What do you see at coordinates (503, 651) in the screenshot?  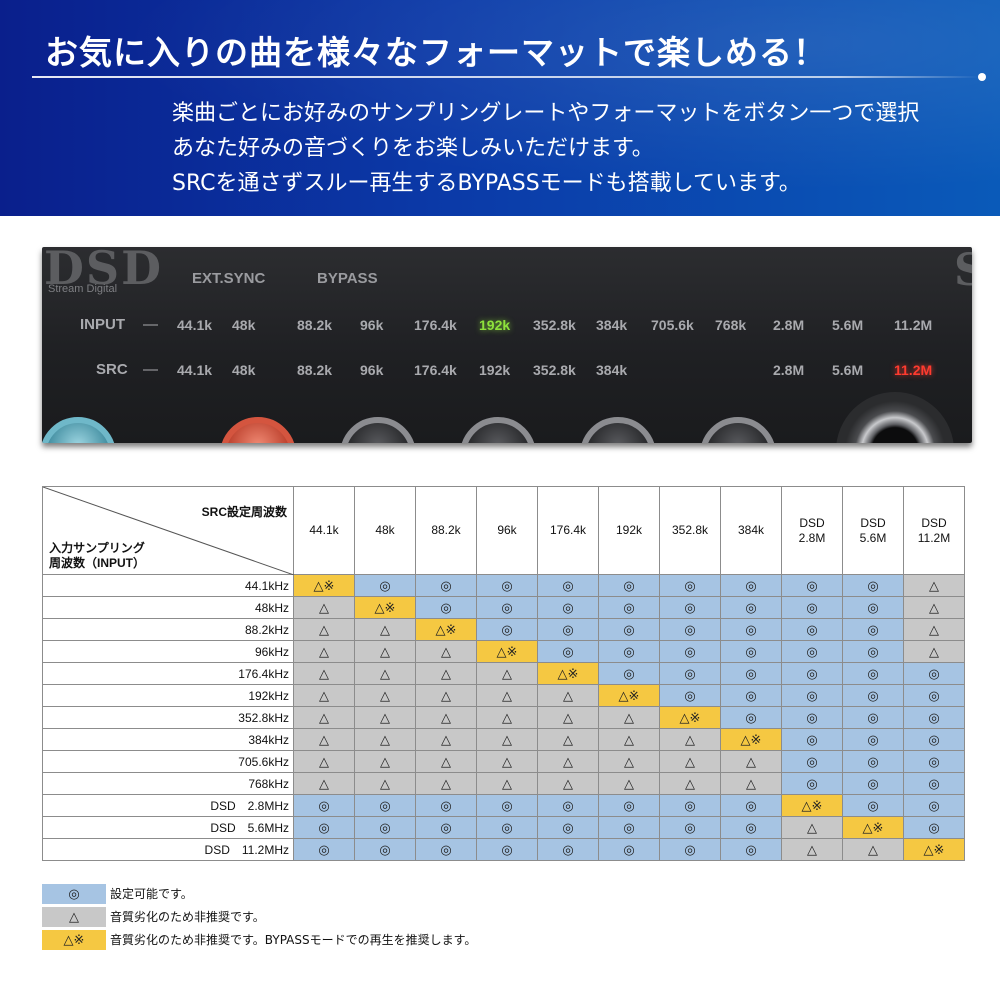 I see `table-row: 96kHz △ △ △ △※ ◎ ◎ ◎ ◎ ◎ ◎ △` at bounding box center [503, 651].